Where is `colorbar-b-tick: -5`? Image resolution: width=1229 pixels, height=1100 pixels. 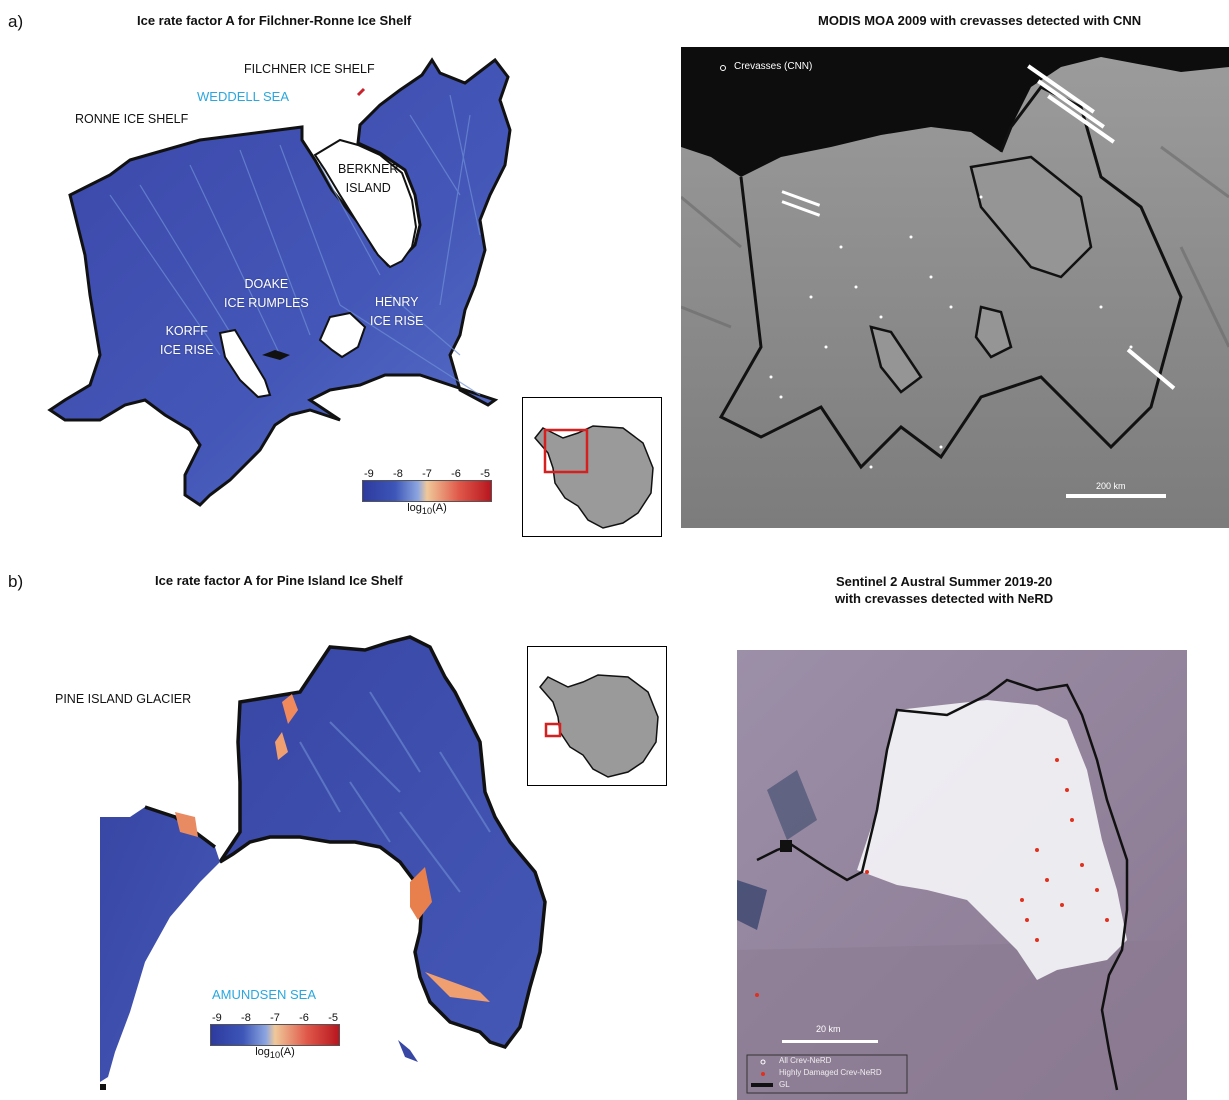 colorbar-b-tick: -5 is located at coordinates (333, 1018).